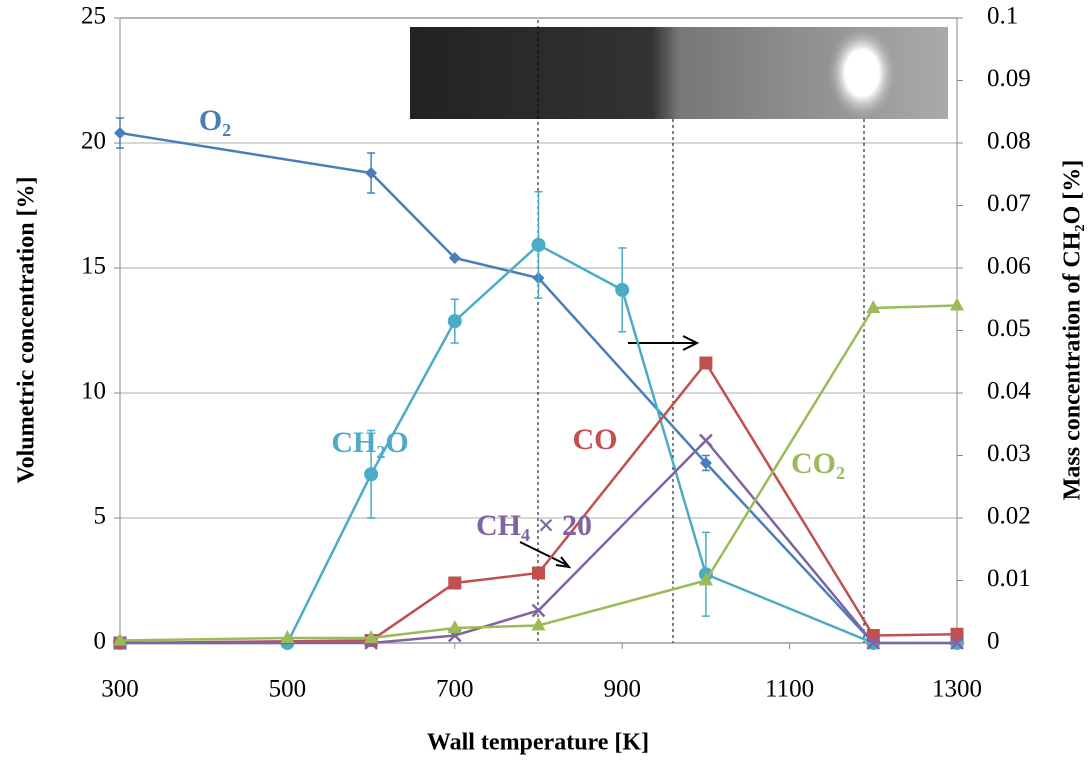 The image size is (1091, 760). Describe the element at coordinates (1009, 453) in the screenshot. I see `y2-tick-label: 0.03` at that location.